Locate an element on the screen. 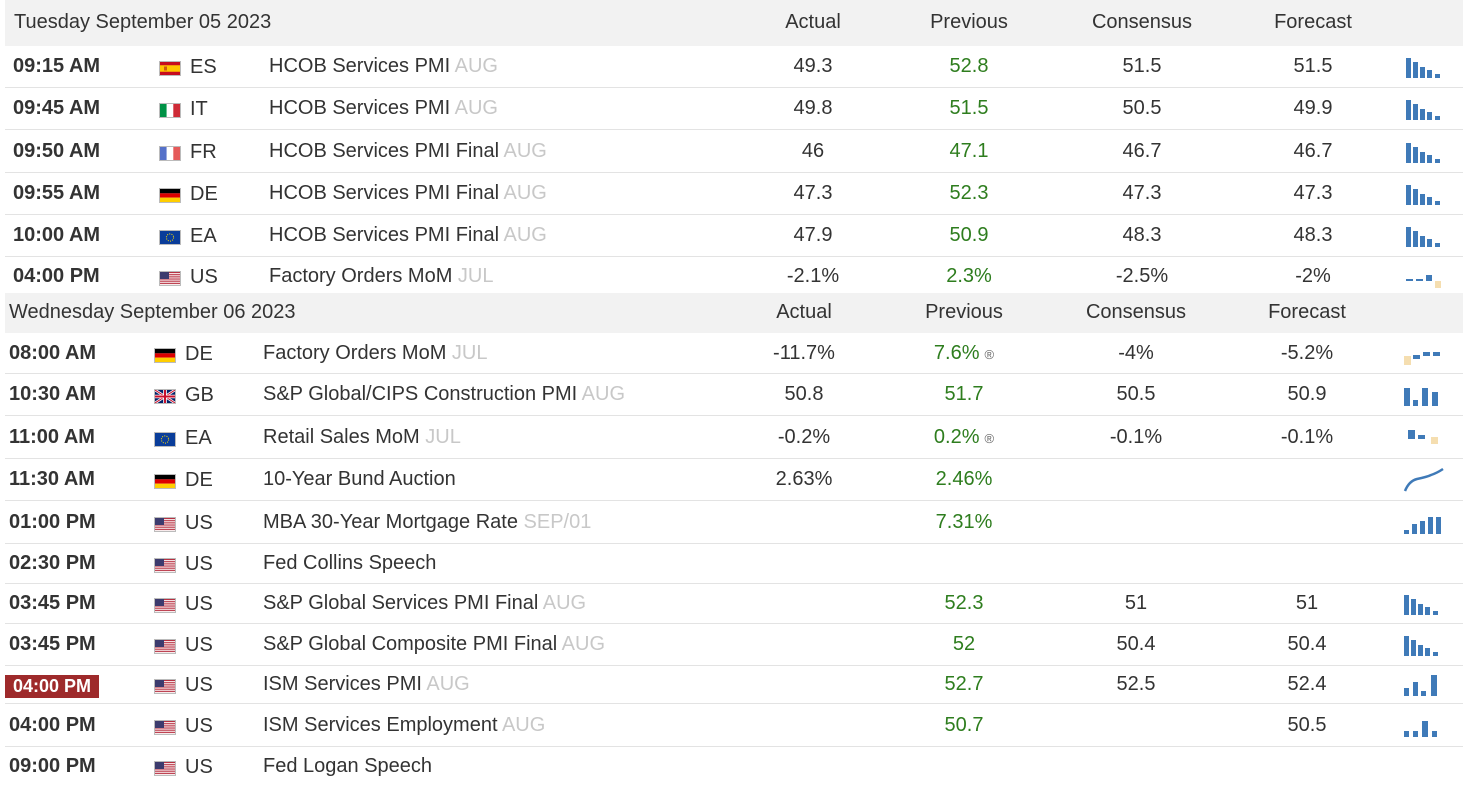  sparkline-line is located at coordinates (1423, 479).